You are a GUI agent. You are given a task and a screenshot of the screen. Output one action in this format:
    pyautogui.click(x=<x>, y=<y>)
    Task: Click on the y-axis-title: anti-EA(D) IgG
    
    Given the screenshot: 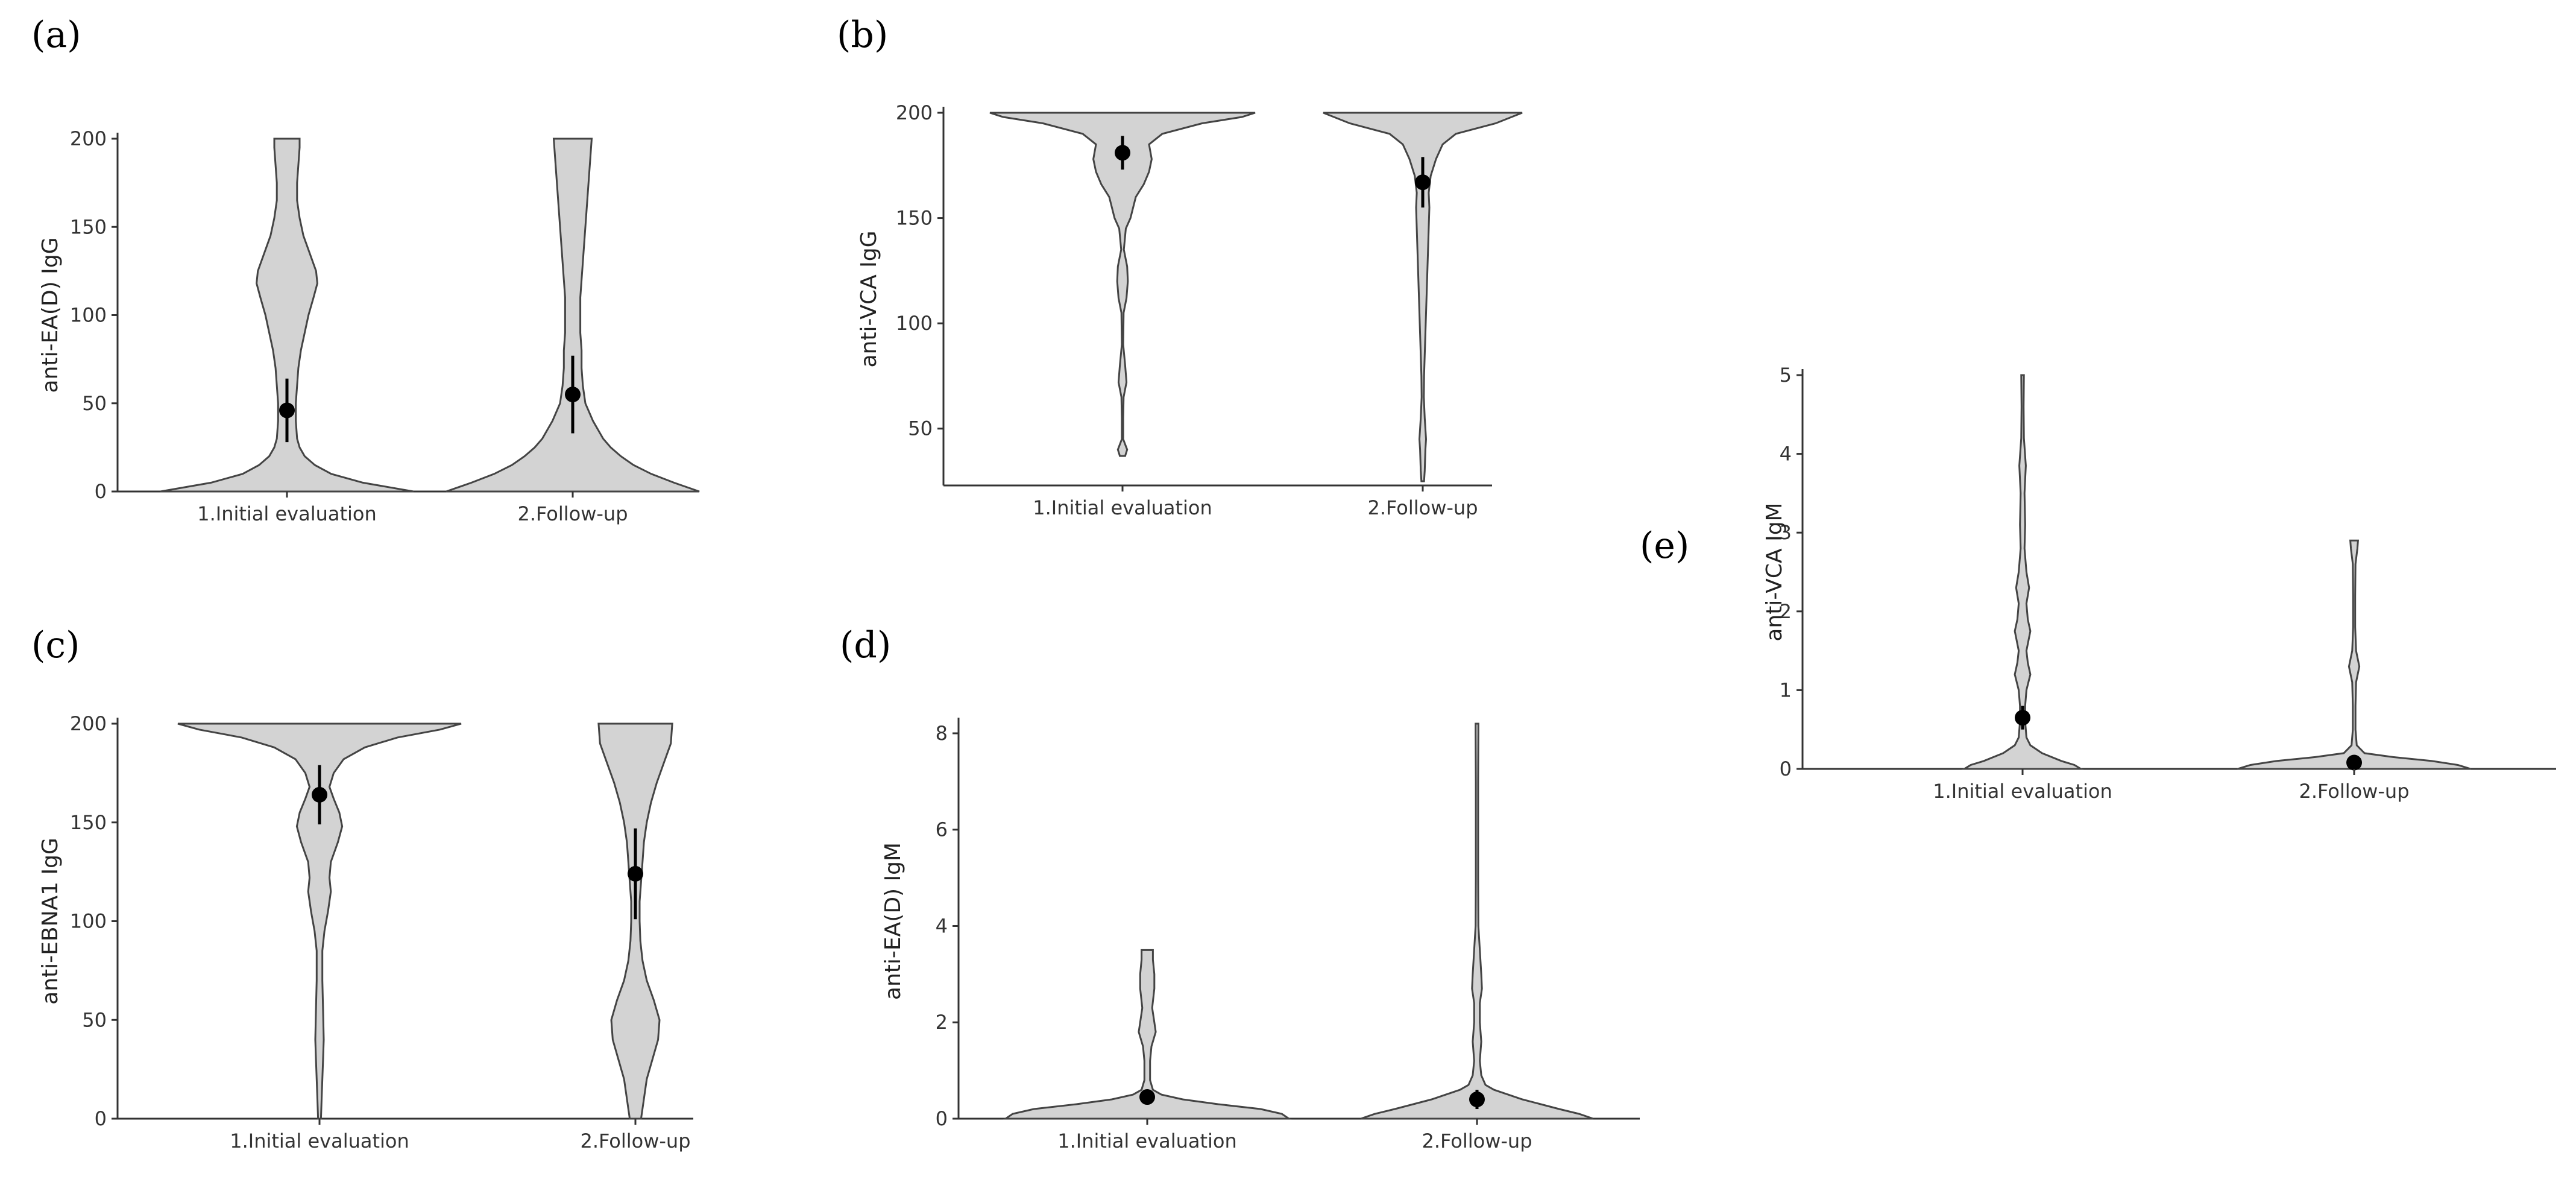 What is the action you would take?
    pyautogui.click(x=50, y=315)
    